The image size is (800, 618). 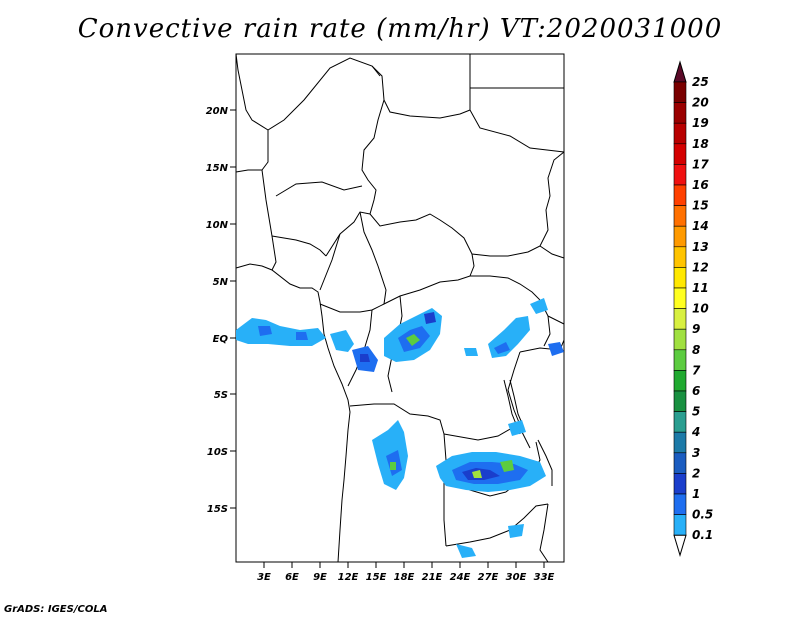 I want to click on lon-label: 6E, so click(x=292, y=577).